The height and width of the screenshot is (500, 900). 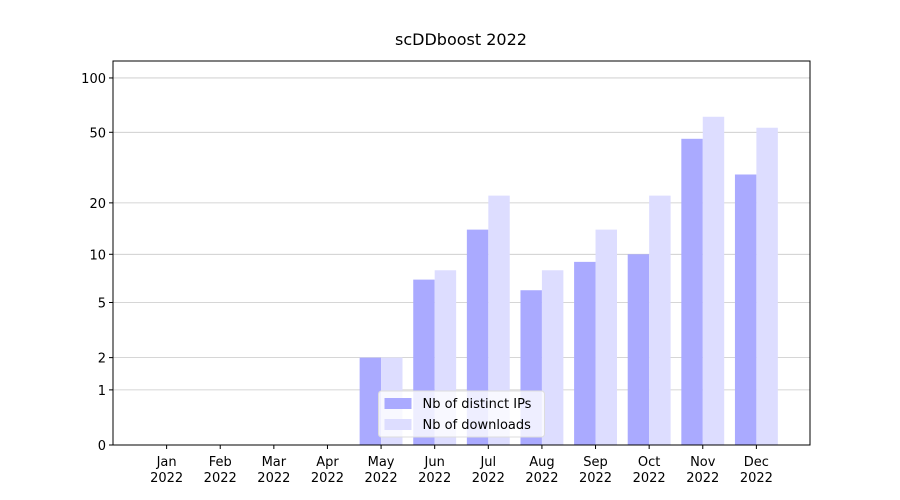 I want to click on legend-label: Nb of distinct IPs, so click(x=477, y=404).